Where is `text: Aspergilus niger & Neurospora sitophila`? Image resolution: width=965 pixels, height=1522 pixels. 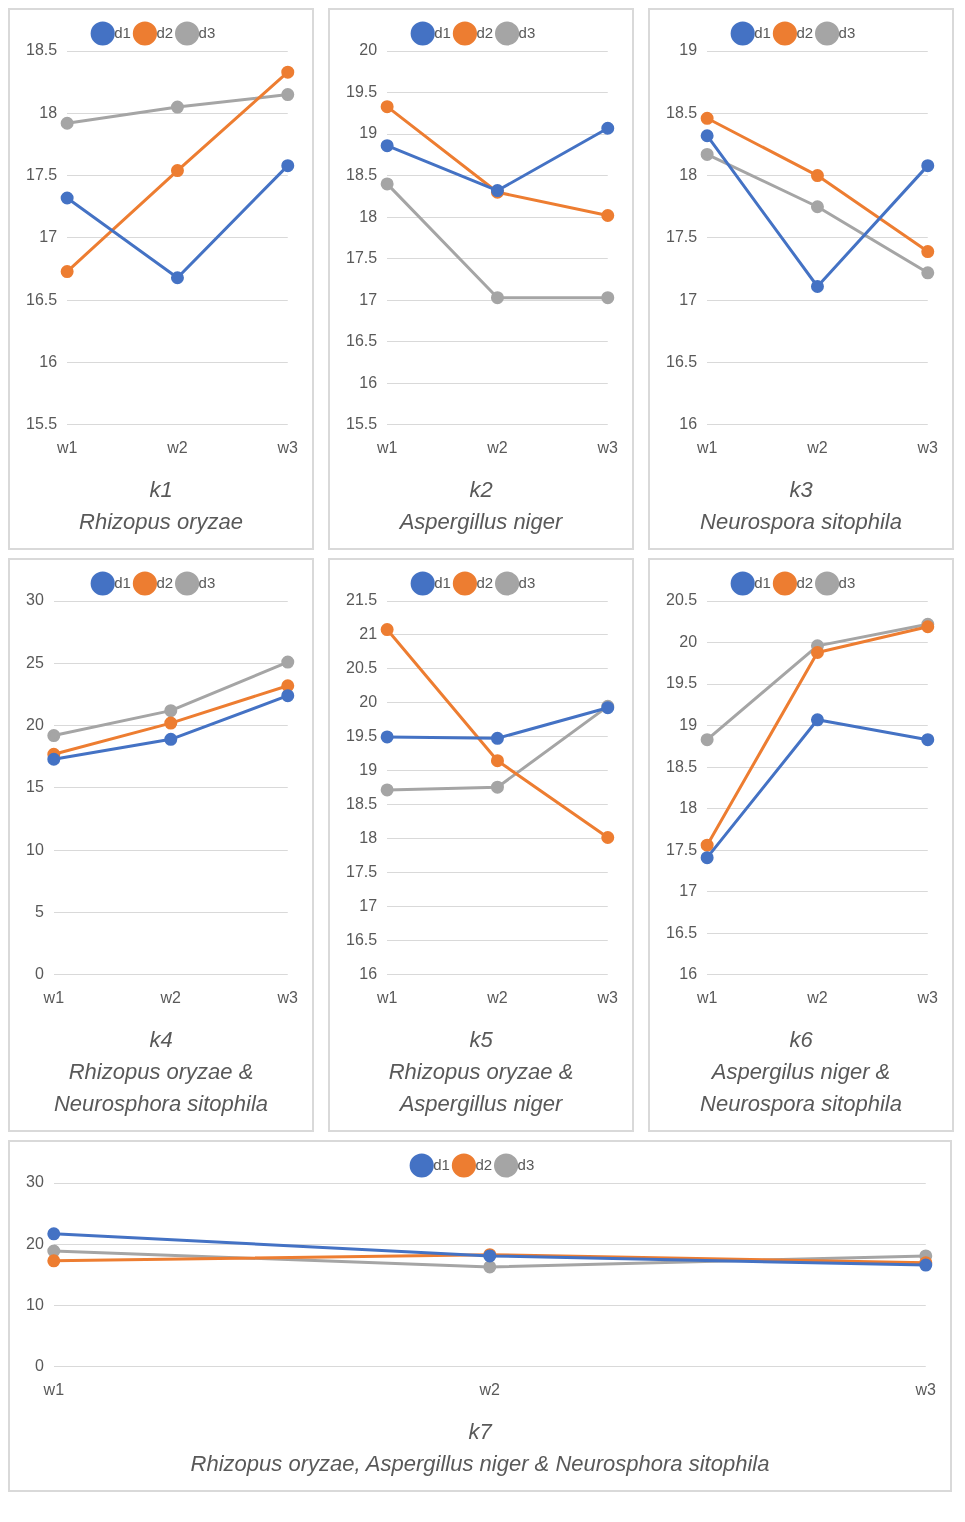
text: Aspergilus niger & Neurospora sitophila is located at coordinates (801, 1088).